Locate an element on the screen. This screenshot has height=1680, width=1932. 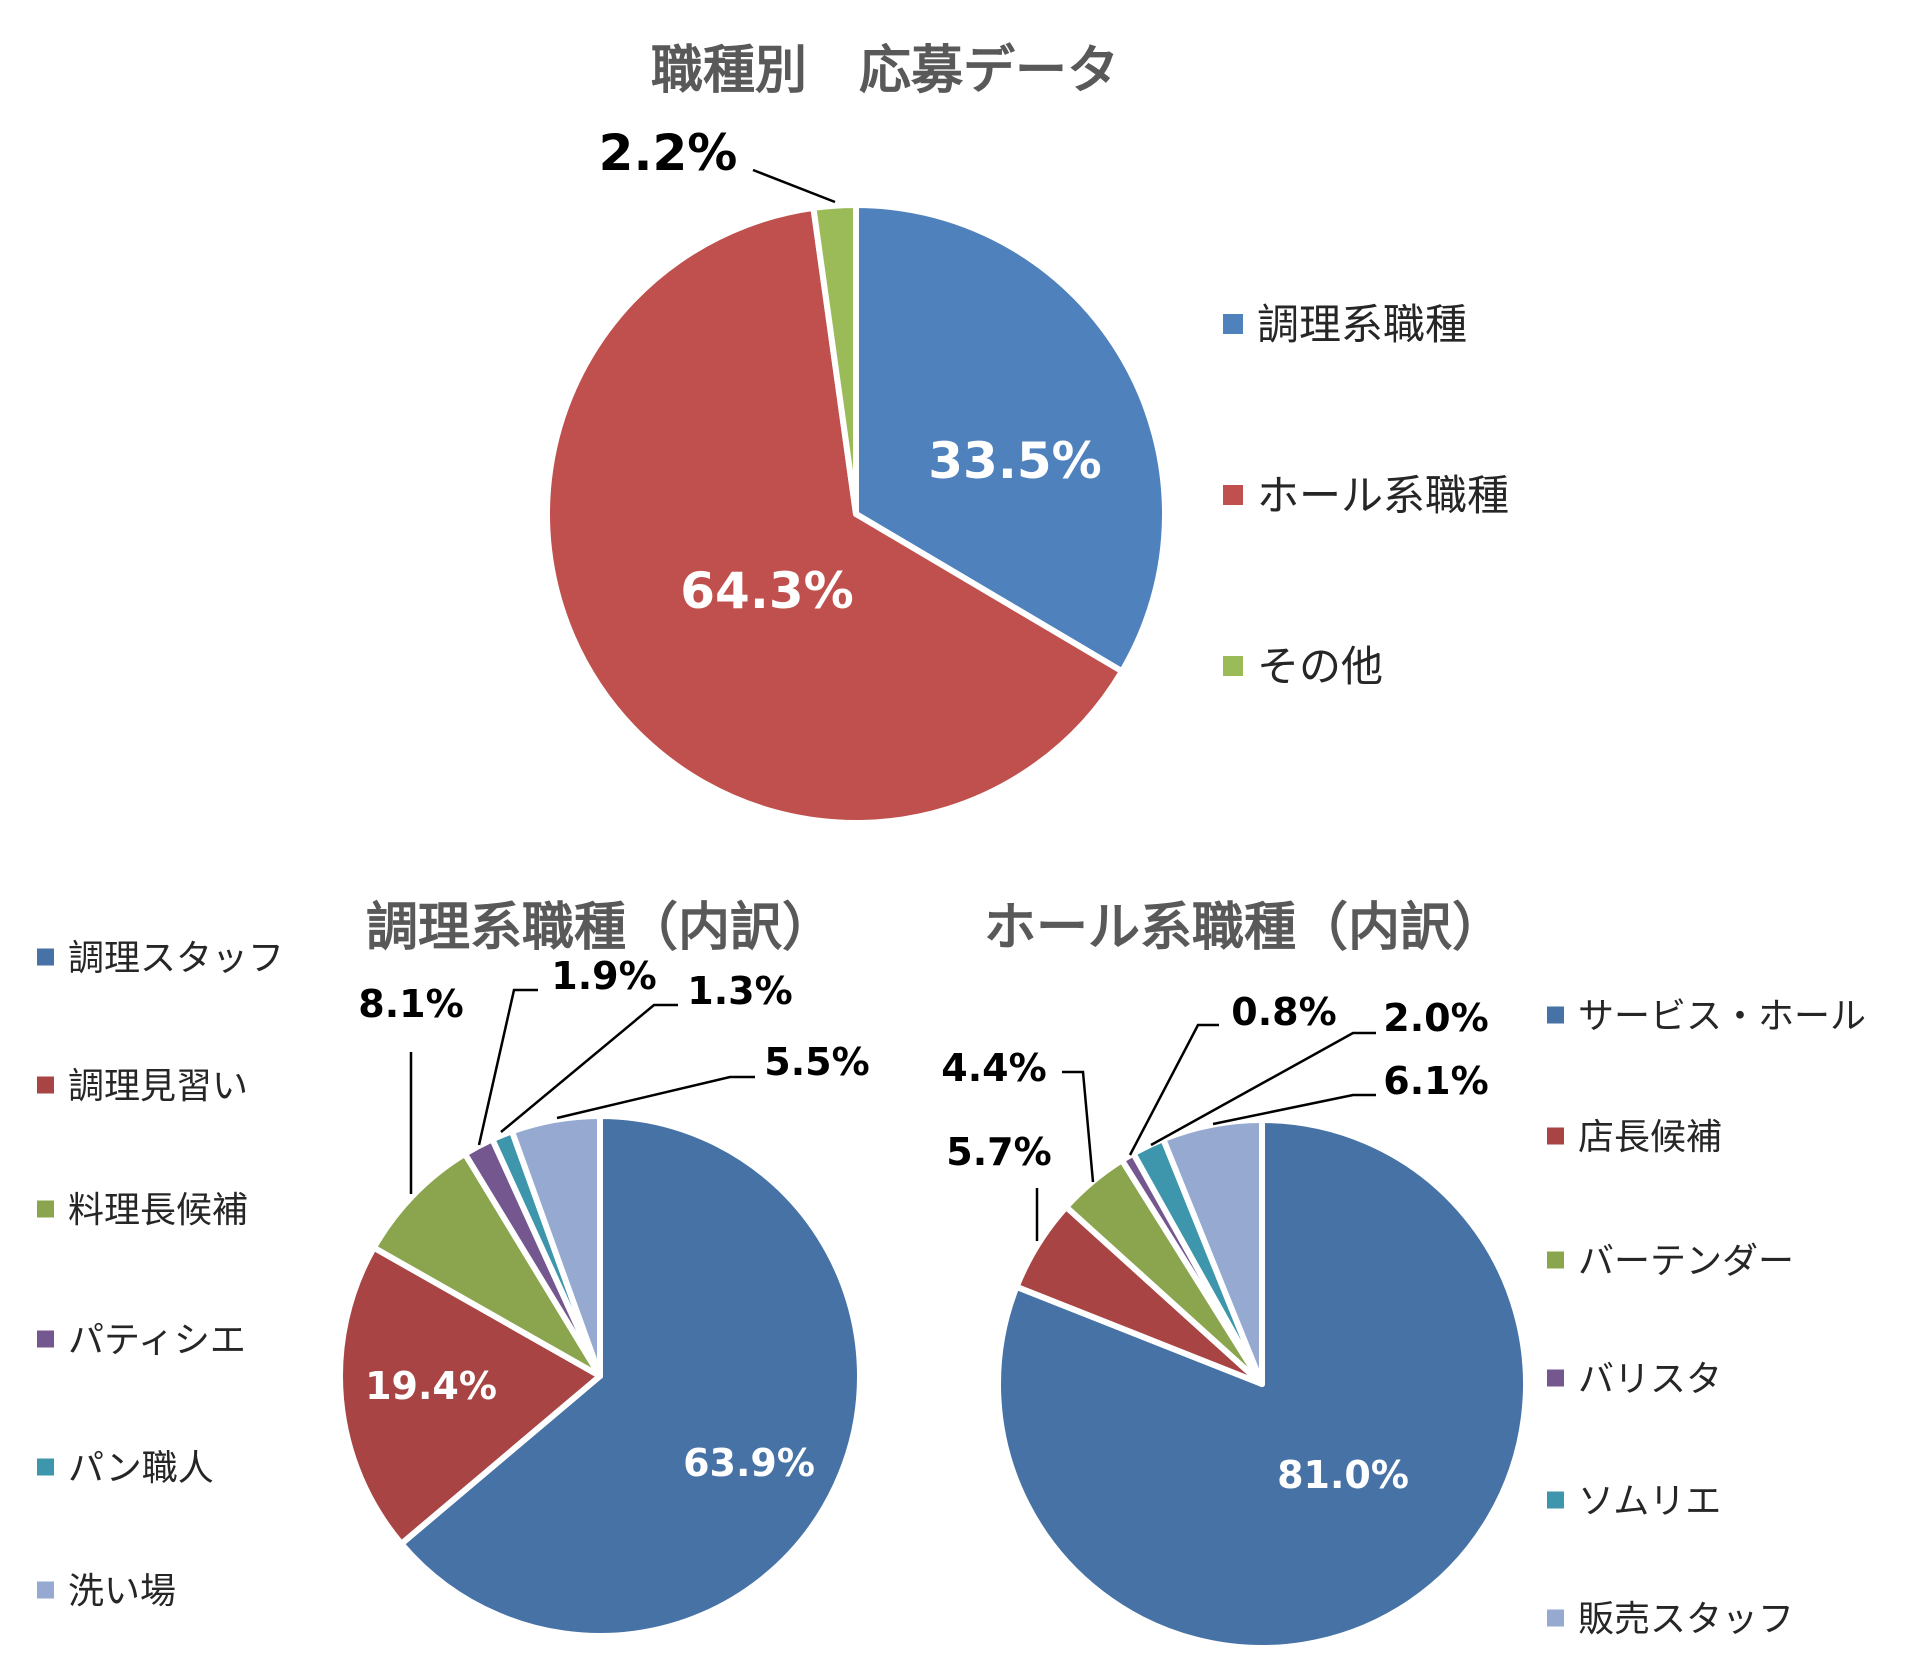
legend-label: 店長候補 is located at coordinates (1650, 1137).